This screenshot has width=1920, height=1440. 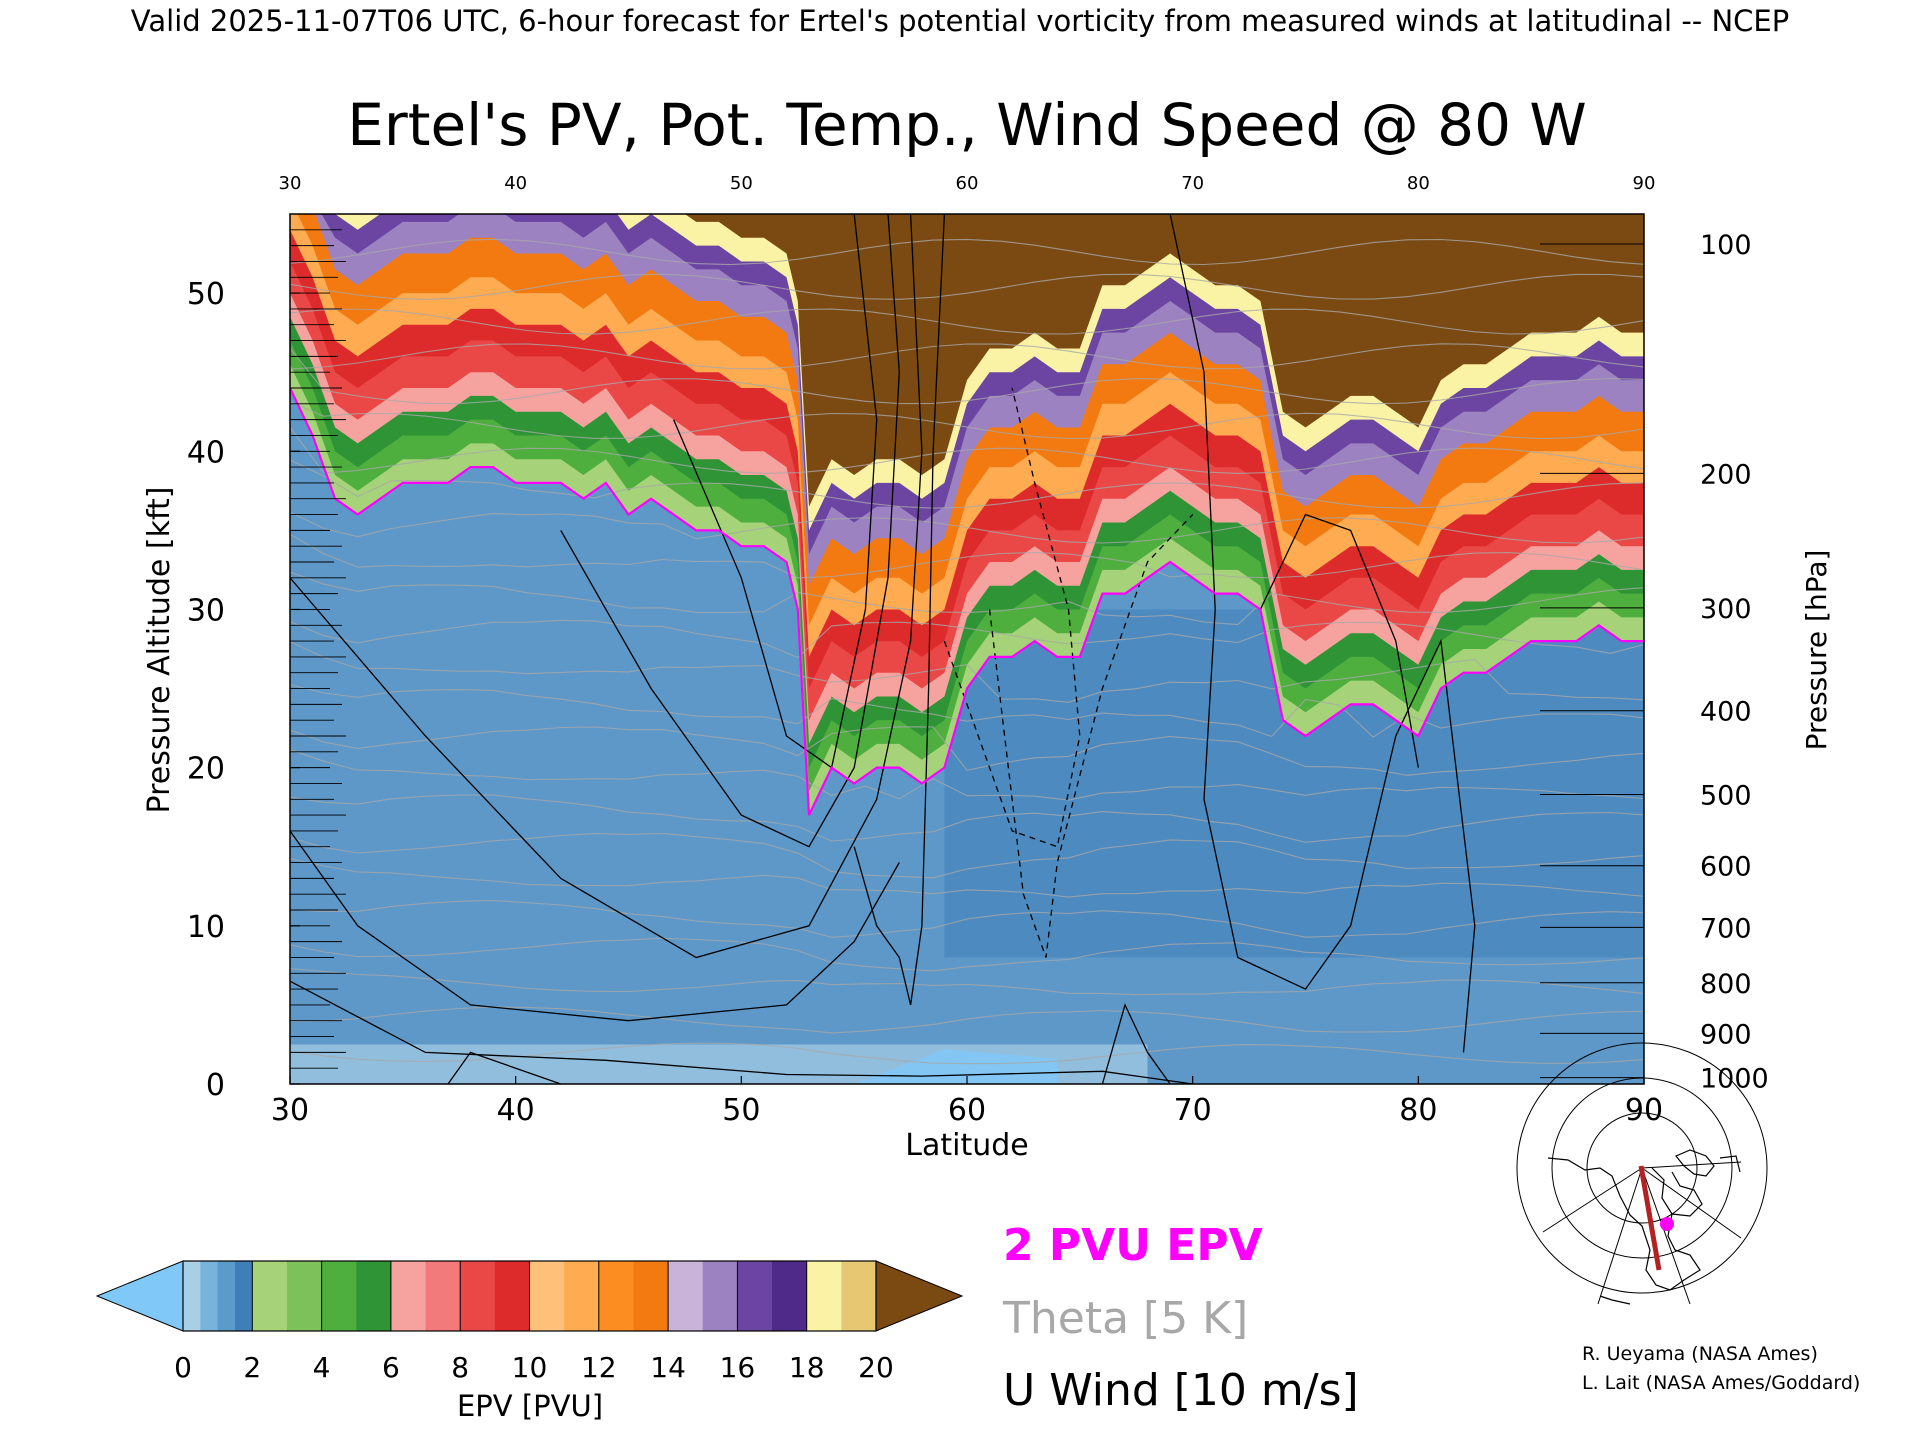 I want to click on pressure-tick-label: 100, so click(x=1726, y=245).